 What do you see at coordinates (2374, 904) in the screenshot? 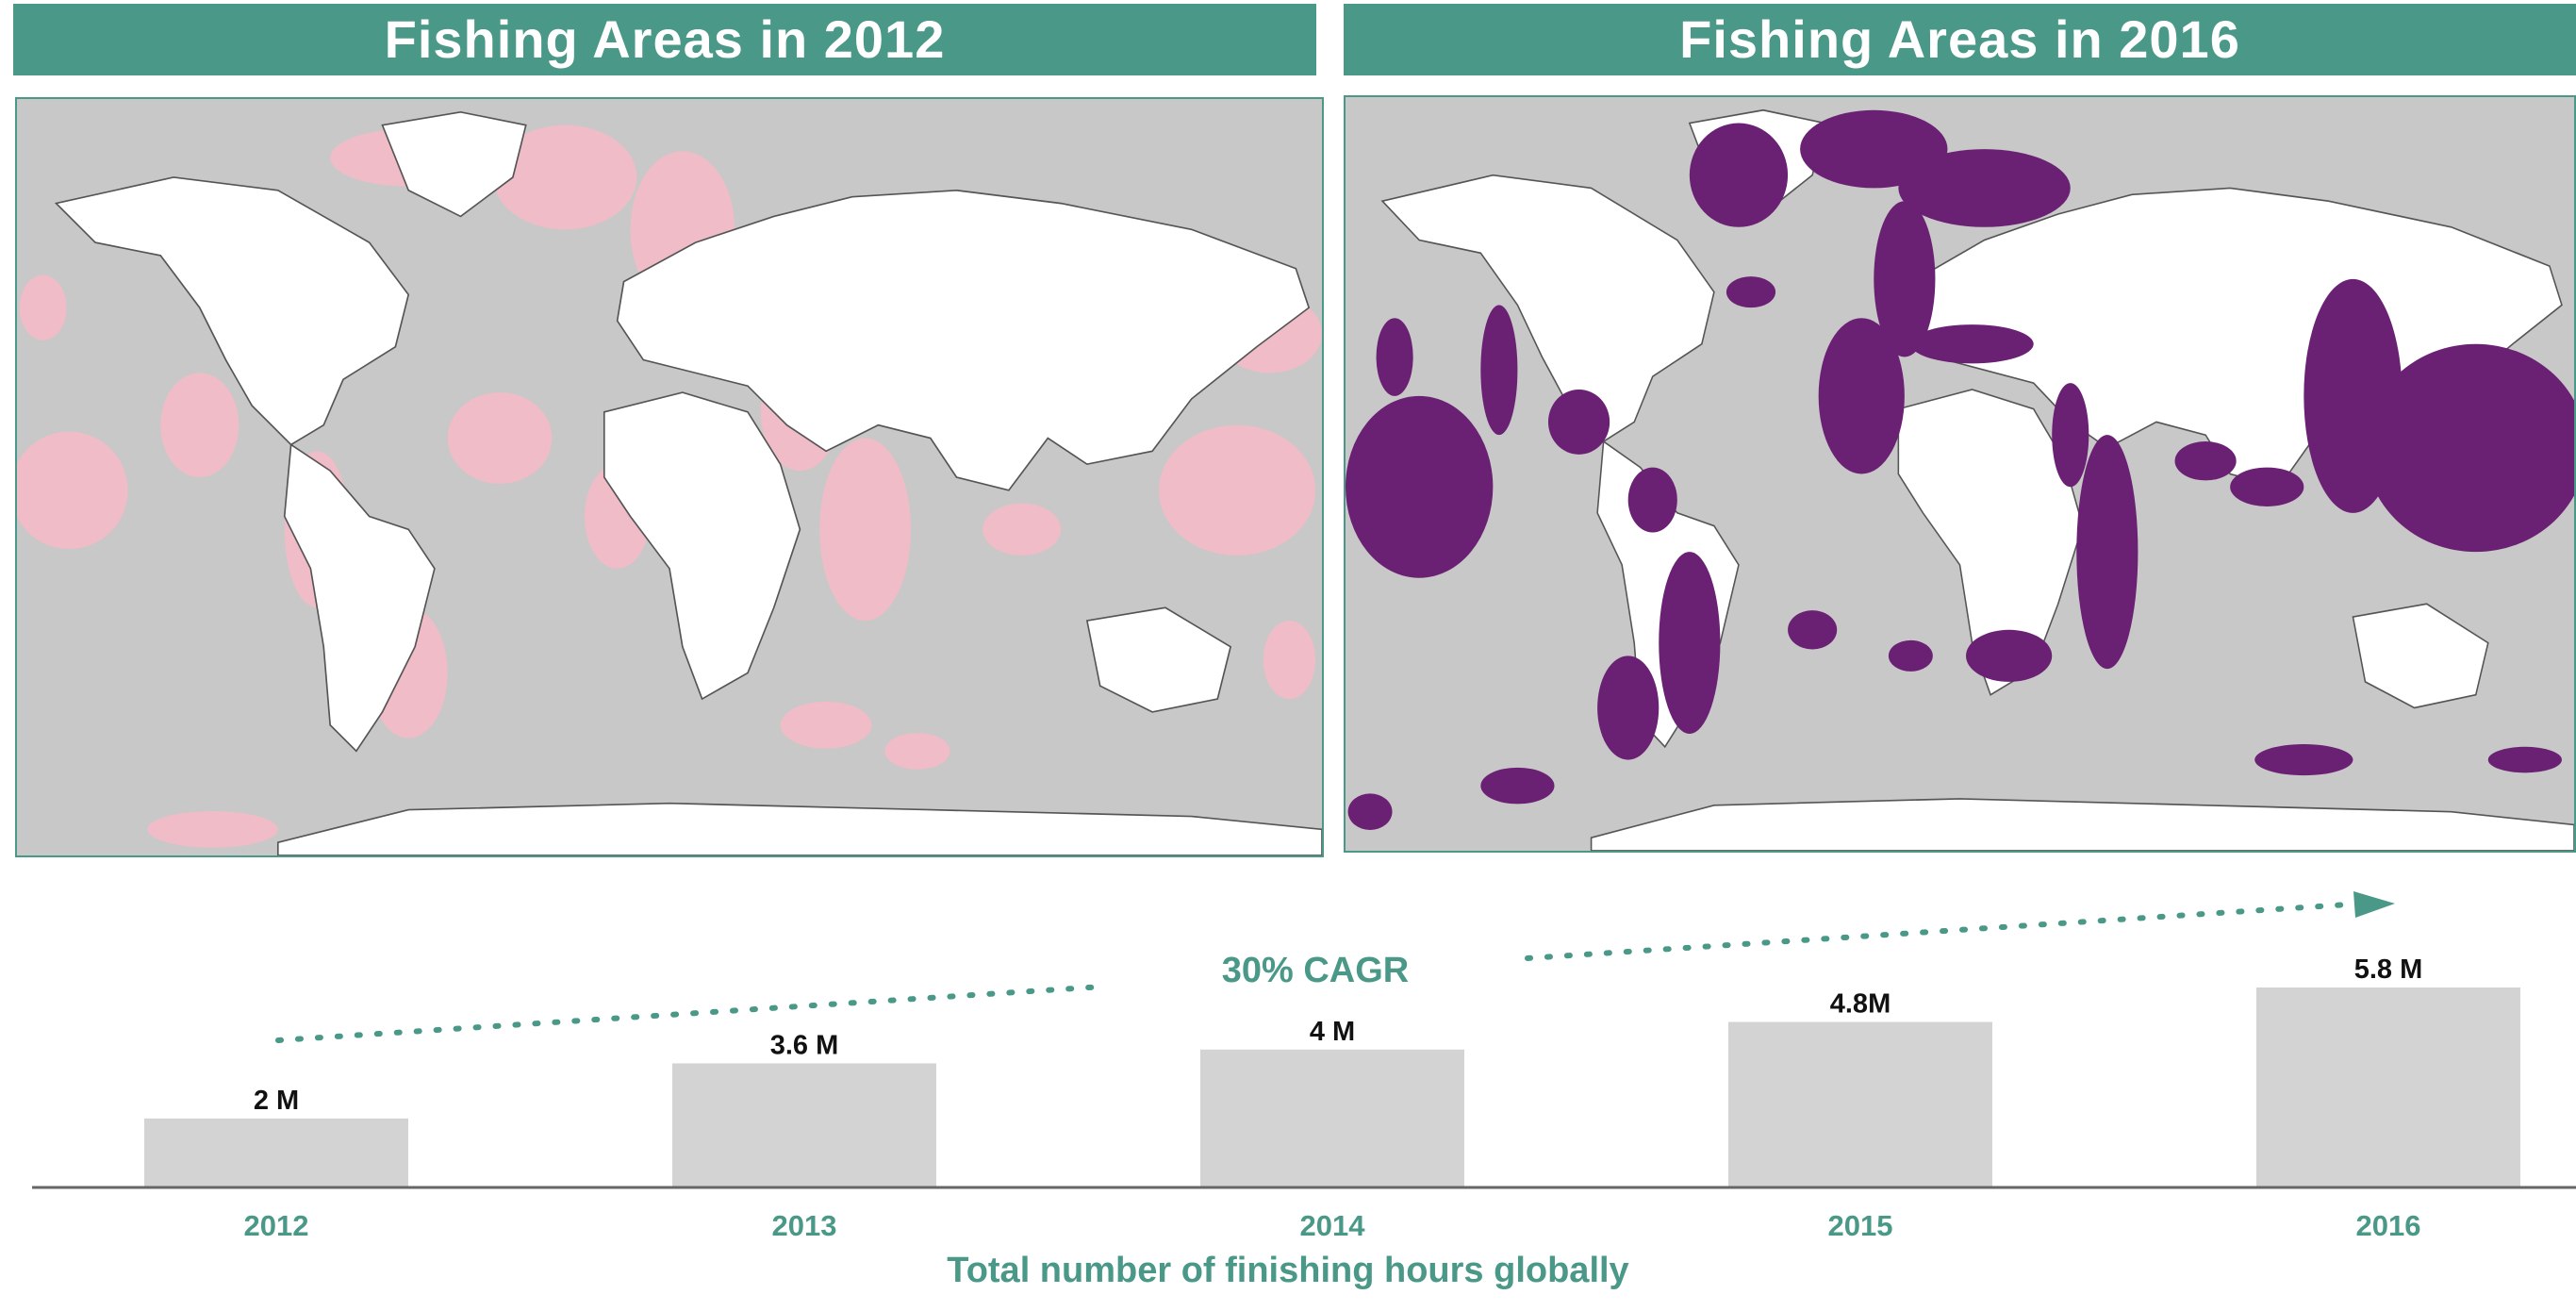
I see `trend-arrowhead` at bounding box center [2374, 904].